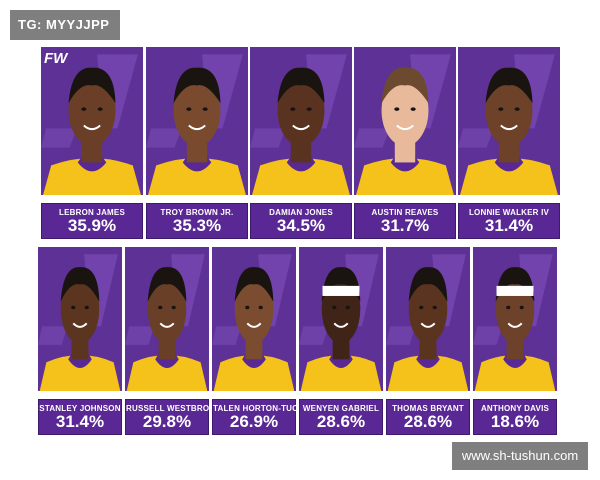 This screenshot has width=600, height=480. Describe the element at coordinates (92, 225) in the screenshot. I see `player-percentage: 35.9%` at that location.